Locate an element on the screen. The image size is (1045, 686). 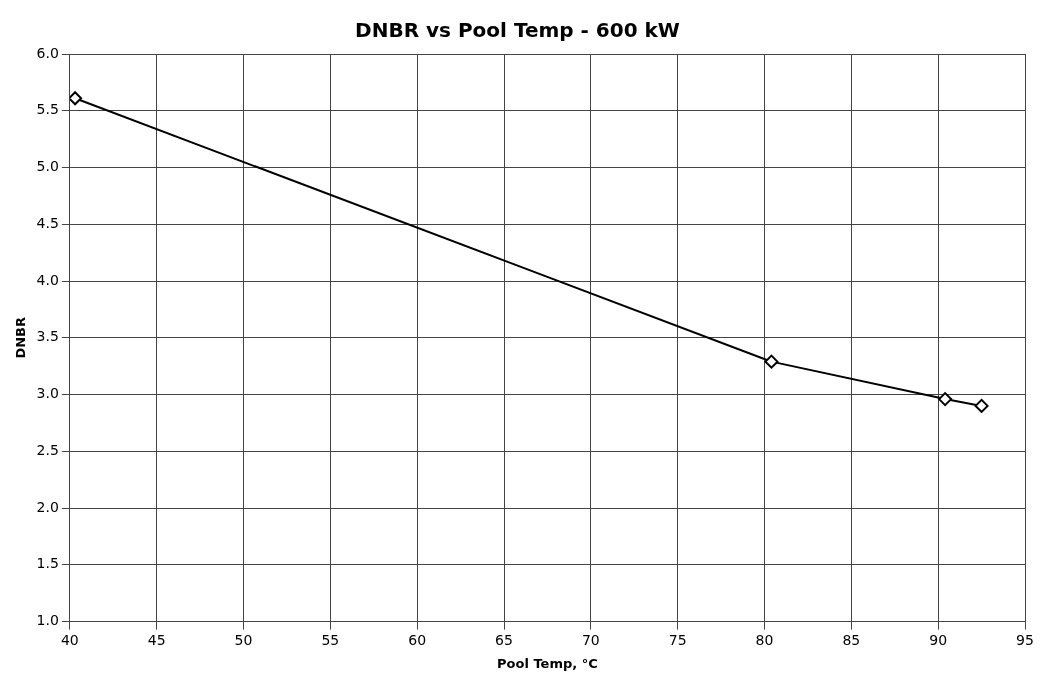
y-axis-title: DNBR is located at coordinates (21, 338).